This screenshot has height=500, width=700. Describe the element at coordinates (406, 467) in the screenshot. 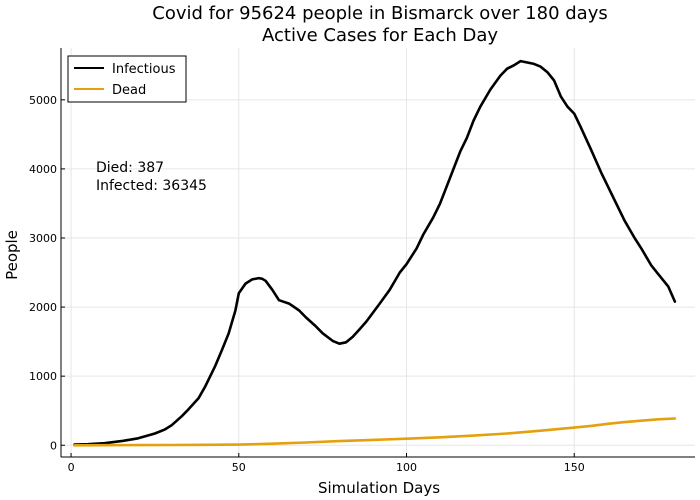

I see `x-tick-label: 100` at that location.